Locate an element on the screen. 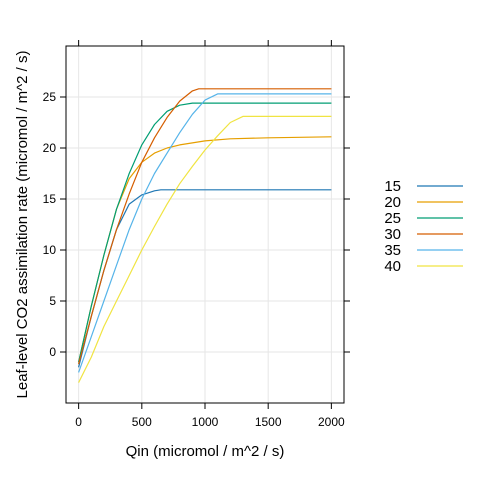  x-tick-label: 2000 is located at coordinates (331, 422).